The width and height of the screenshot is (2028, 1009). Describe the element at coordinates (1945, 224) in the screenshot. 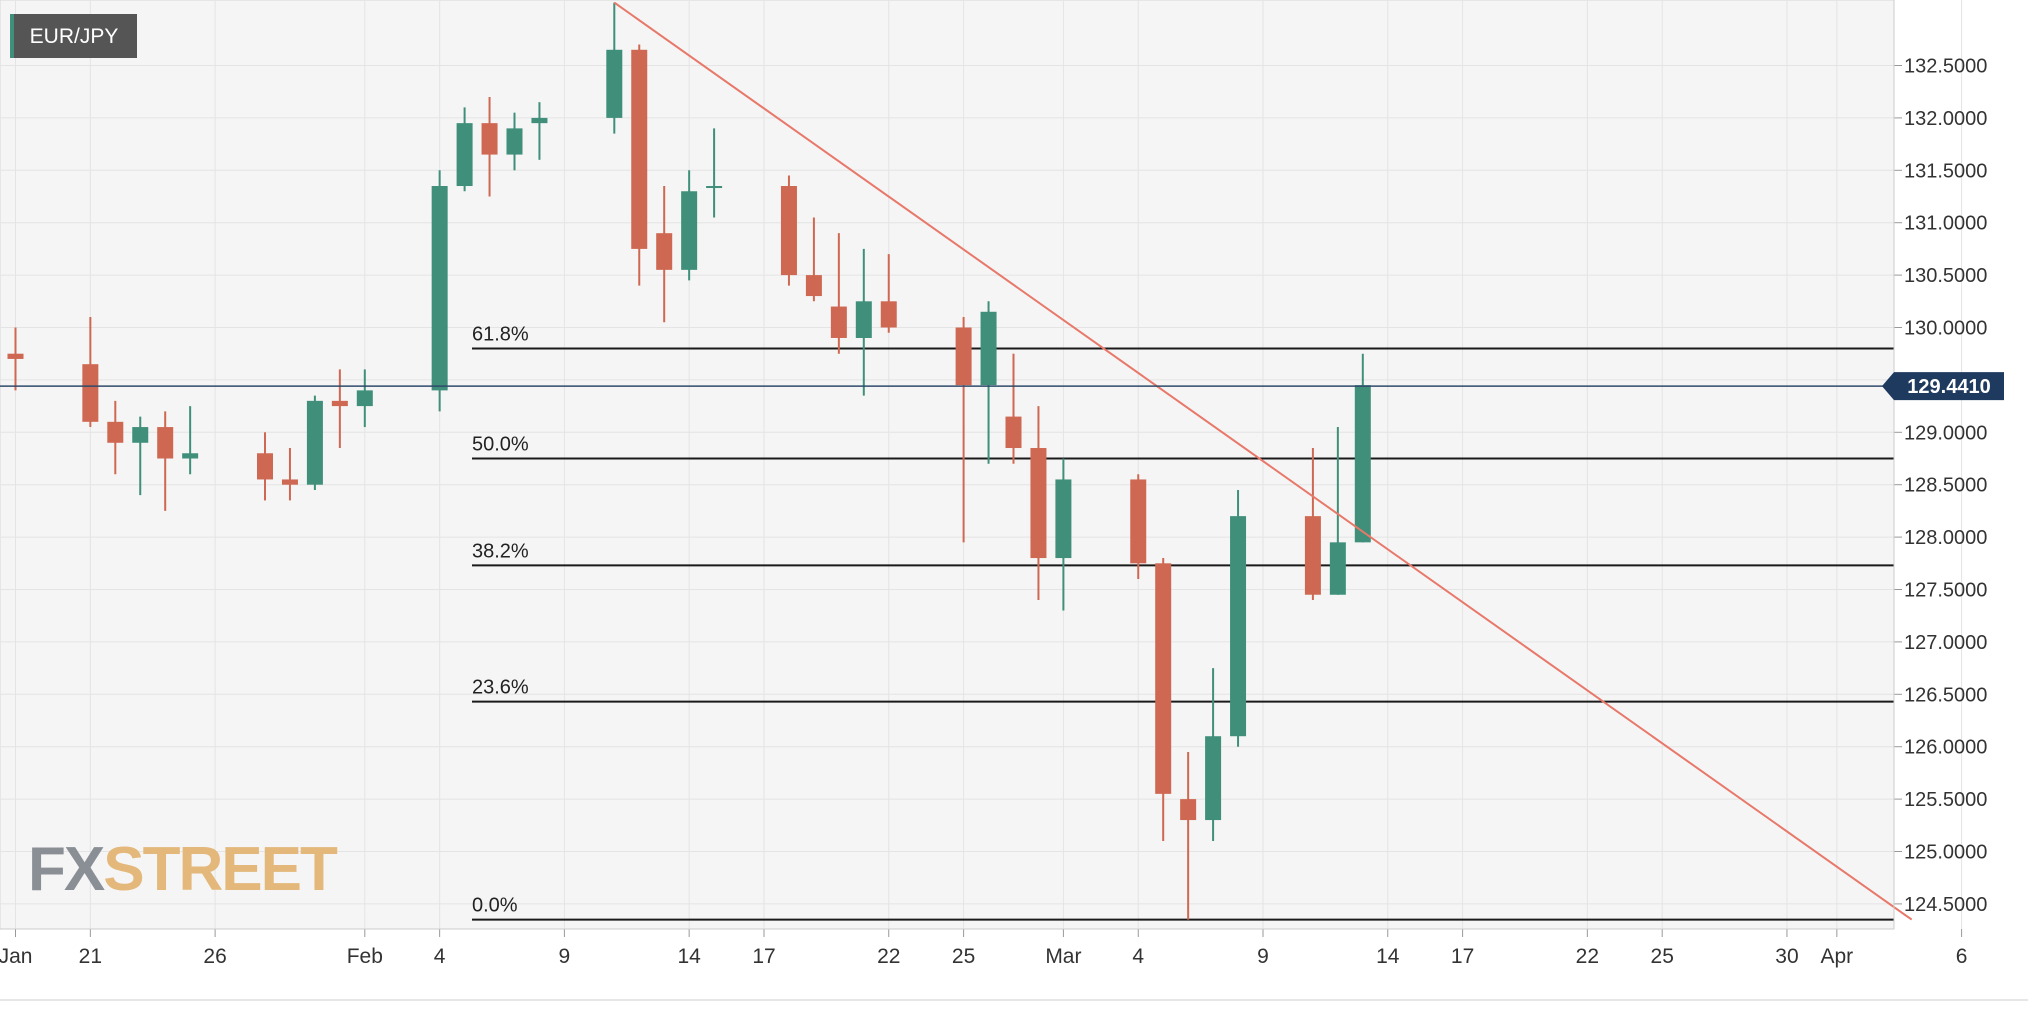

I see `y-tick-label: 131.0000` at that location.